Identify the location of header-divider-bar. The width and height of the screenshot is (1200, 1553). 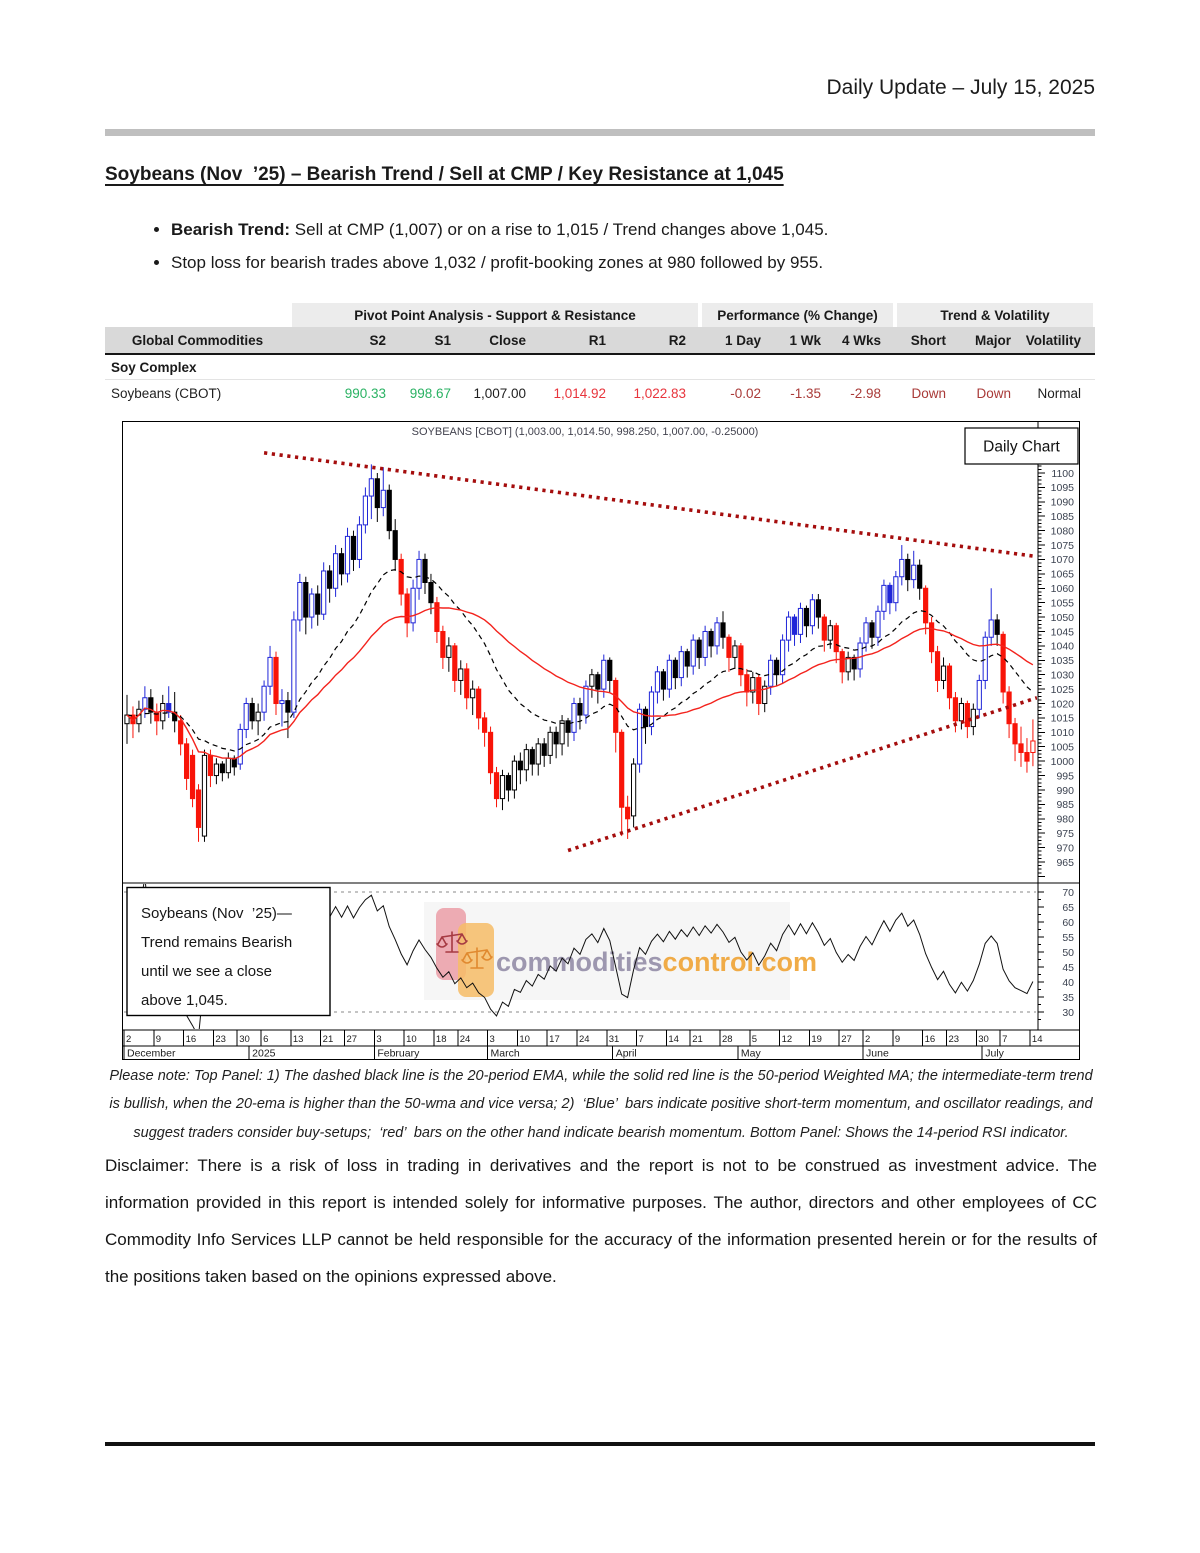
(600, 132).